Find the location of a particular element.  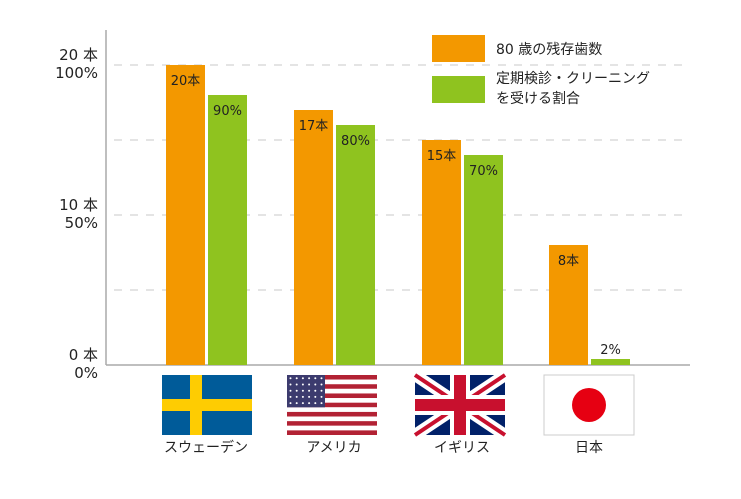

y-tick-label: 10 本 is located at coordinates (78, 205).